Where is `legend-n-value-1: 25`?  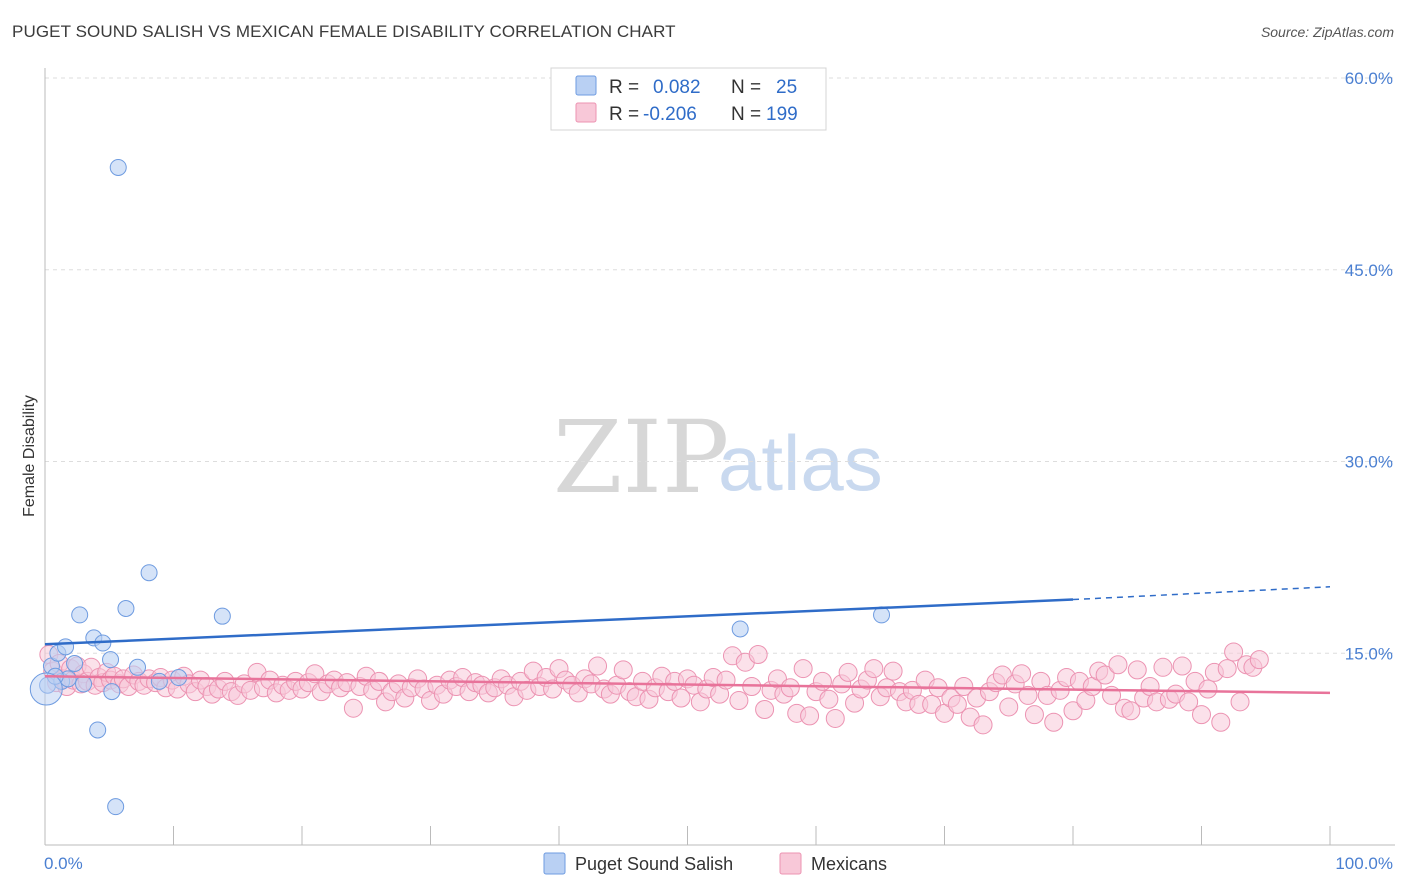
legend-n-value-1: 25 is located at coordinates (786, 87).